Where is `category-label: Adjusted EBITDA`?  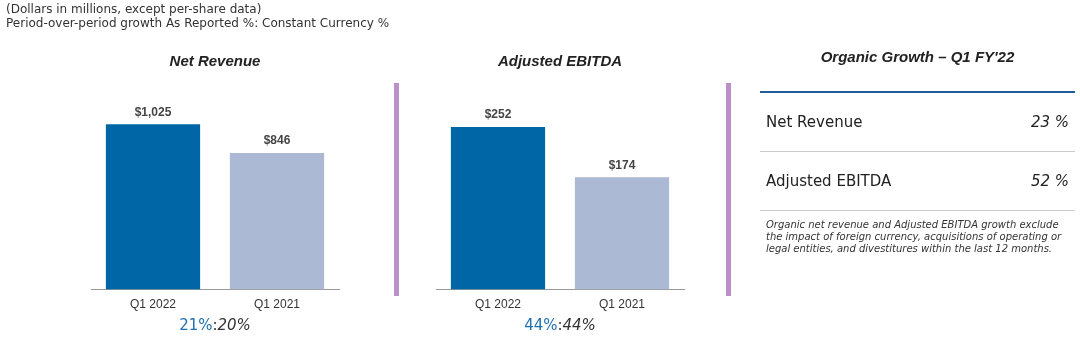
category-label: Adjusted EBITDA is located at coordinates (829, 181).